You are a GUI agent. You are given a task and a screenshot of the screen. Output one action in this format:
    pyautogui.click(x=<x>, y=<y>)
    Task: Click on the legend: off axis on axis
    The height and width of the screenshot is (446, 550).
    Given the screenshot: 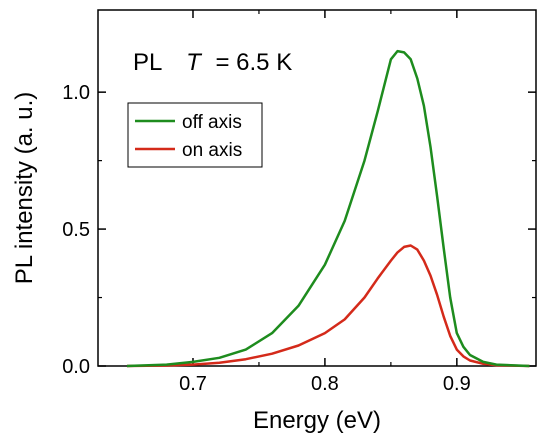 What is the action you would take?
    pyautogui.click(x=195, y=135)
    